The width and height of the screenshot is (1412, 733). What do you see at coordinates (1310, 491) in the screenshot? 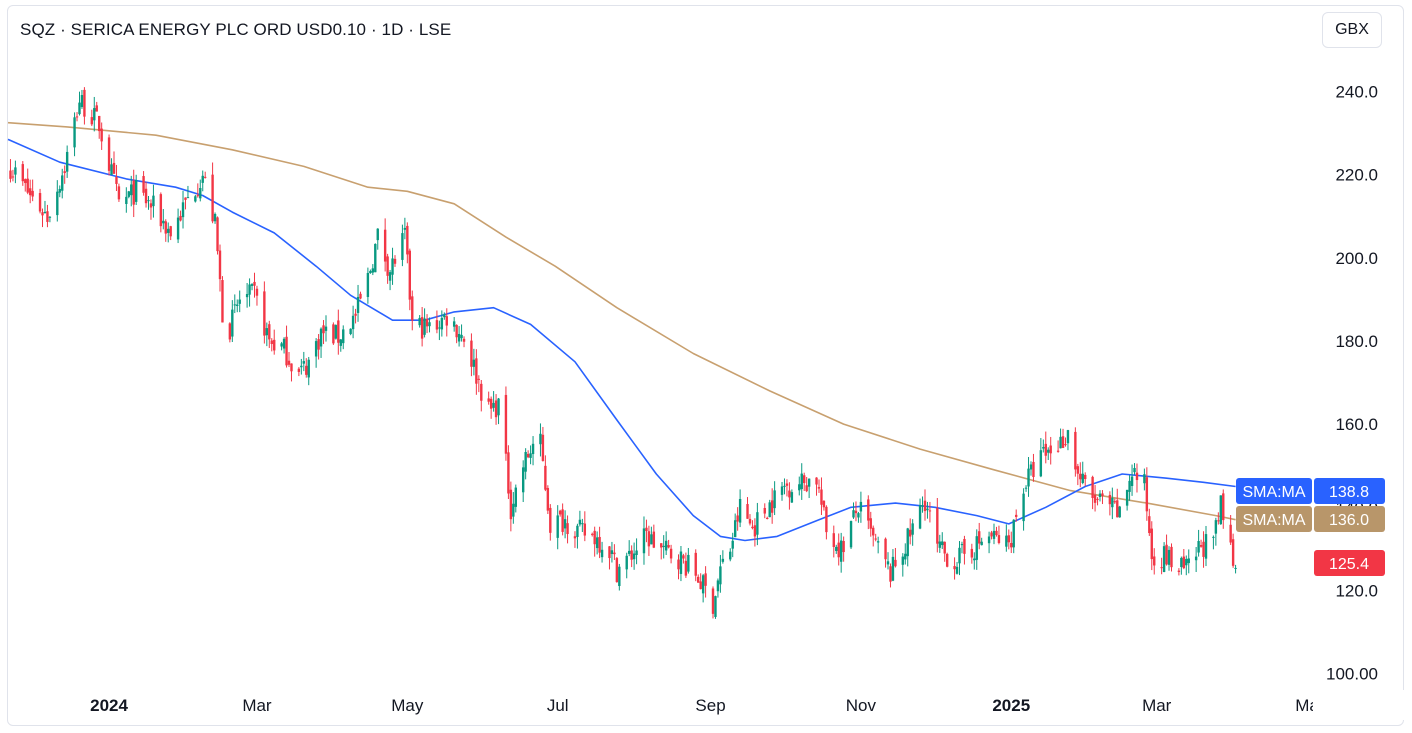
I see `sma-badge: SMA:MA 138.8` at bounding box center [1310, 491].